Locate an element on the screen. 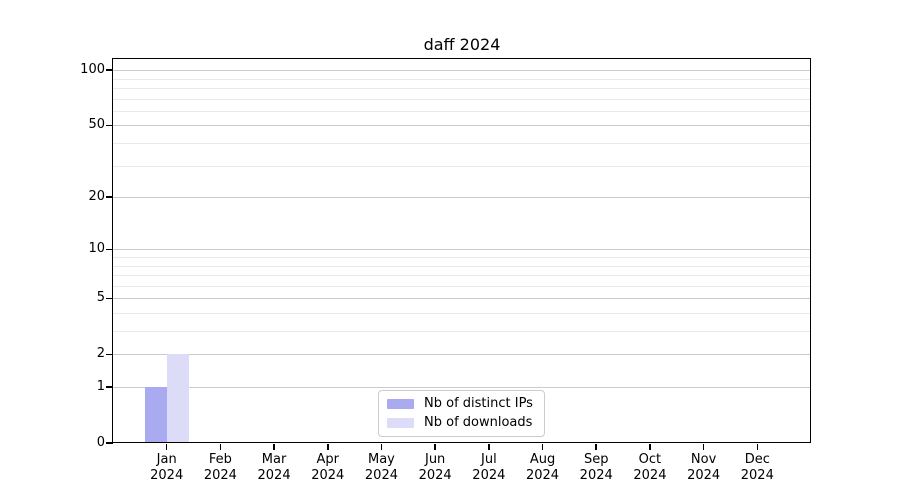  y-tick-label-1: 1 is located at coordinates (100, 386).